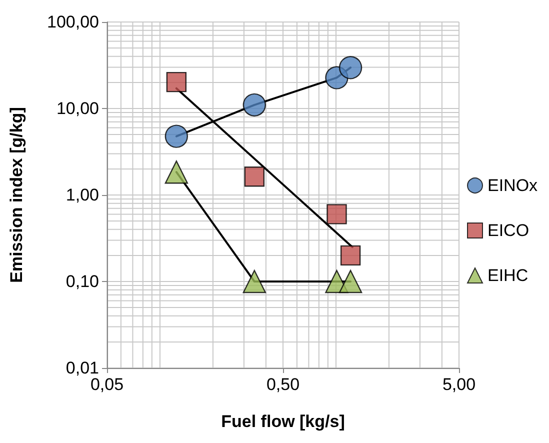 The width and height of the screenshot is (549, 443). Describe the element at coordinates (459, 384) in the screenshot. I see `x-tick-label: 5,00` at that location.